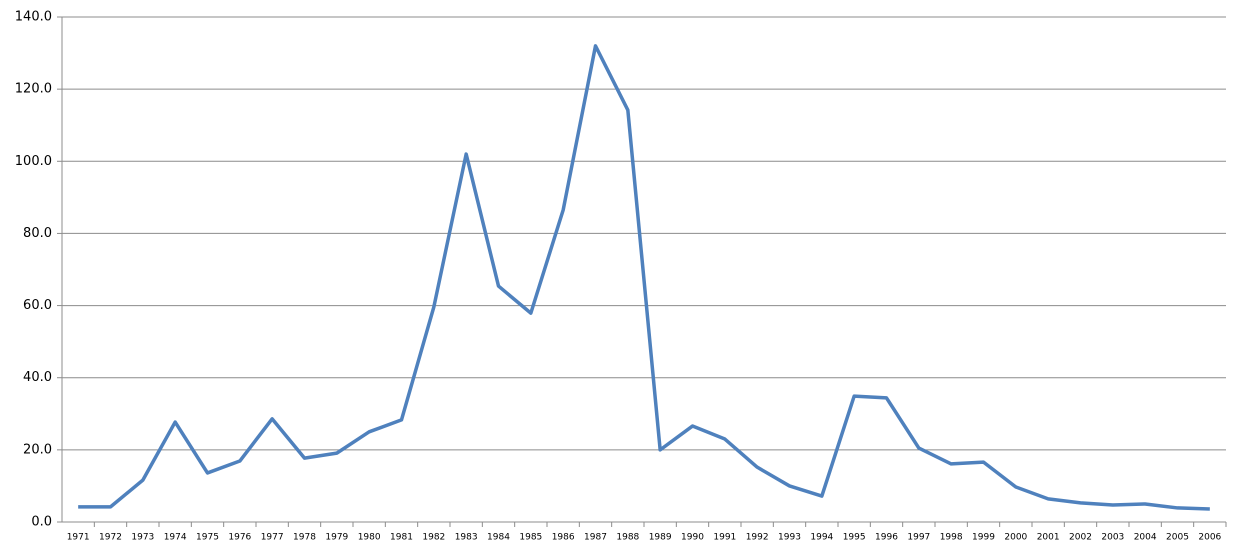 Image resolution: width=1250 pixels, height=548 pixels. What do you see at coordinates (272, 538) in the screenshot?
I see `x-tick-label: 1977` at bounding box center [272, 538].